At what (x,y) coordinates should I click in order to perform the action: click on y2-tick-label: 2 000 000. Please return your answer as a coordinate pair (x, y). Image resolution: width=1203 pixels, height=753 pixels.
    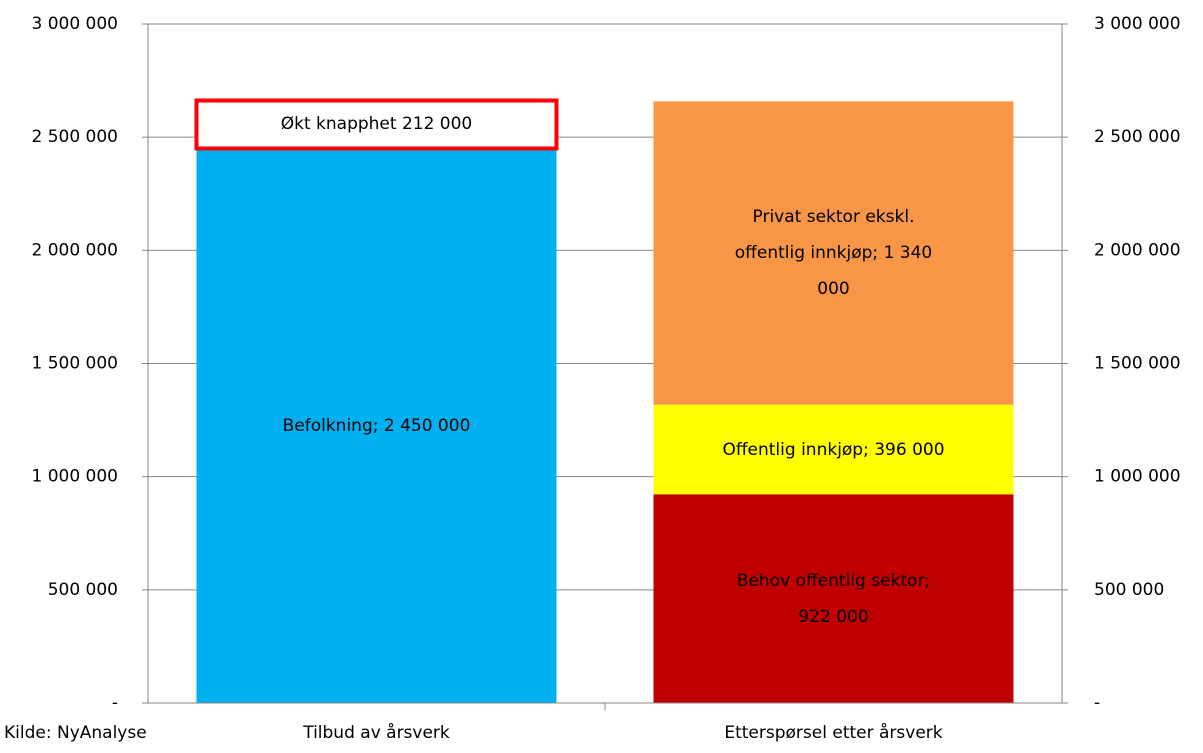
    Looking at the image, I should click on (1137, 250).